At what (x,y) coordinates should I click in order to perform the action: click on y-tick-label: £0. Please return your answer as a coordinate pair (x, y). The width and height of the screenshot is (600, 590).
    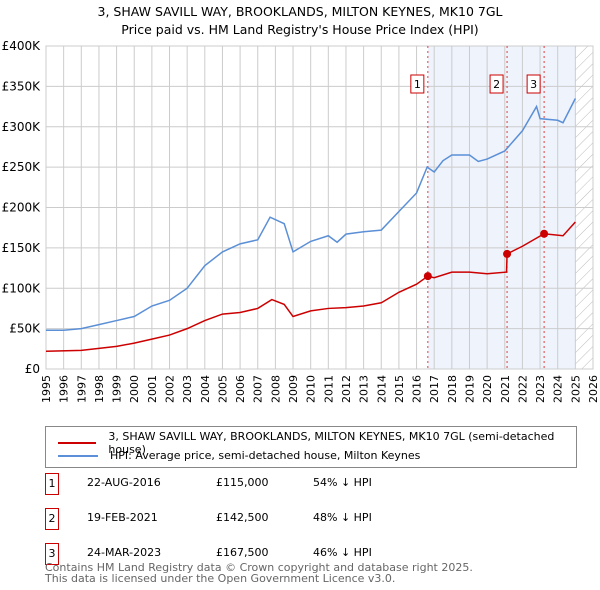
    Looking at the image, I should click on (32, 369).